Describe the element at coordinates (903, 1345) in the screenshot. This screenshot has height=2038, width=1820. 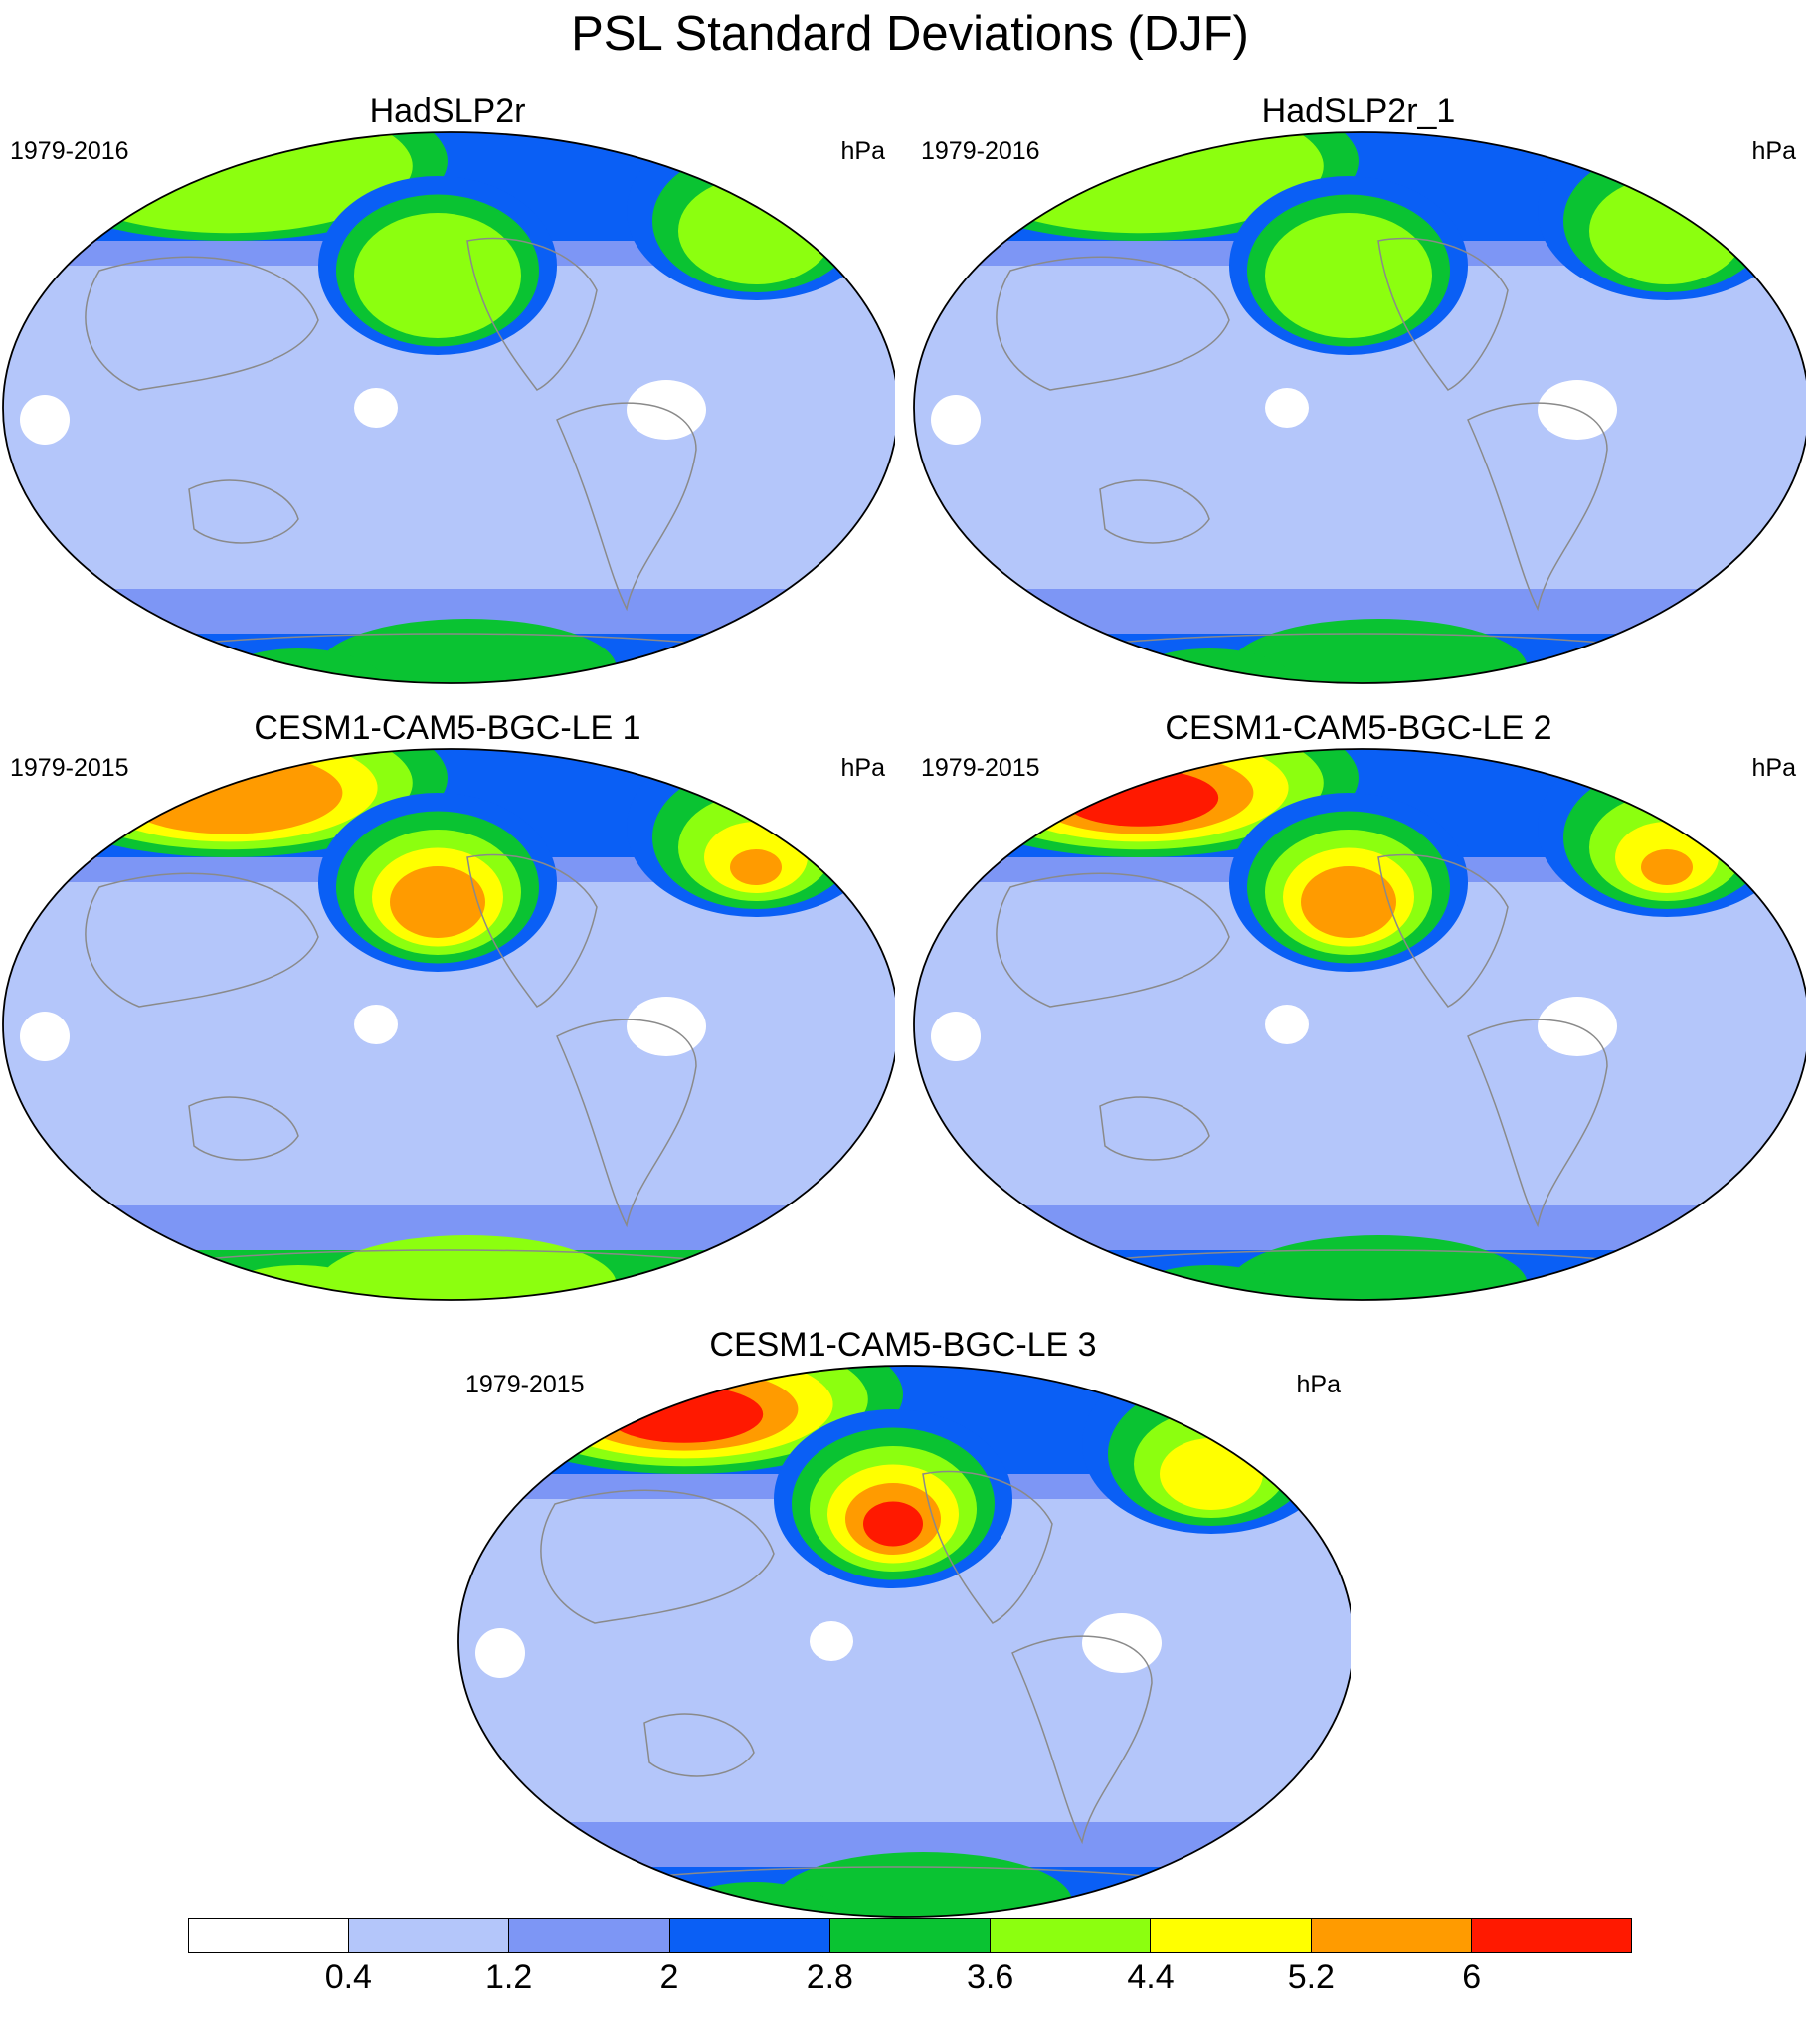
I see `panel-title: CESM1-CAM5-BGC-LE 3` at that location.